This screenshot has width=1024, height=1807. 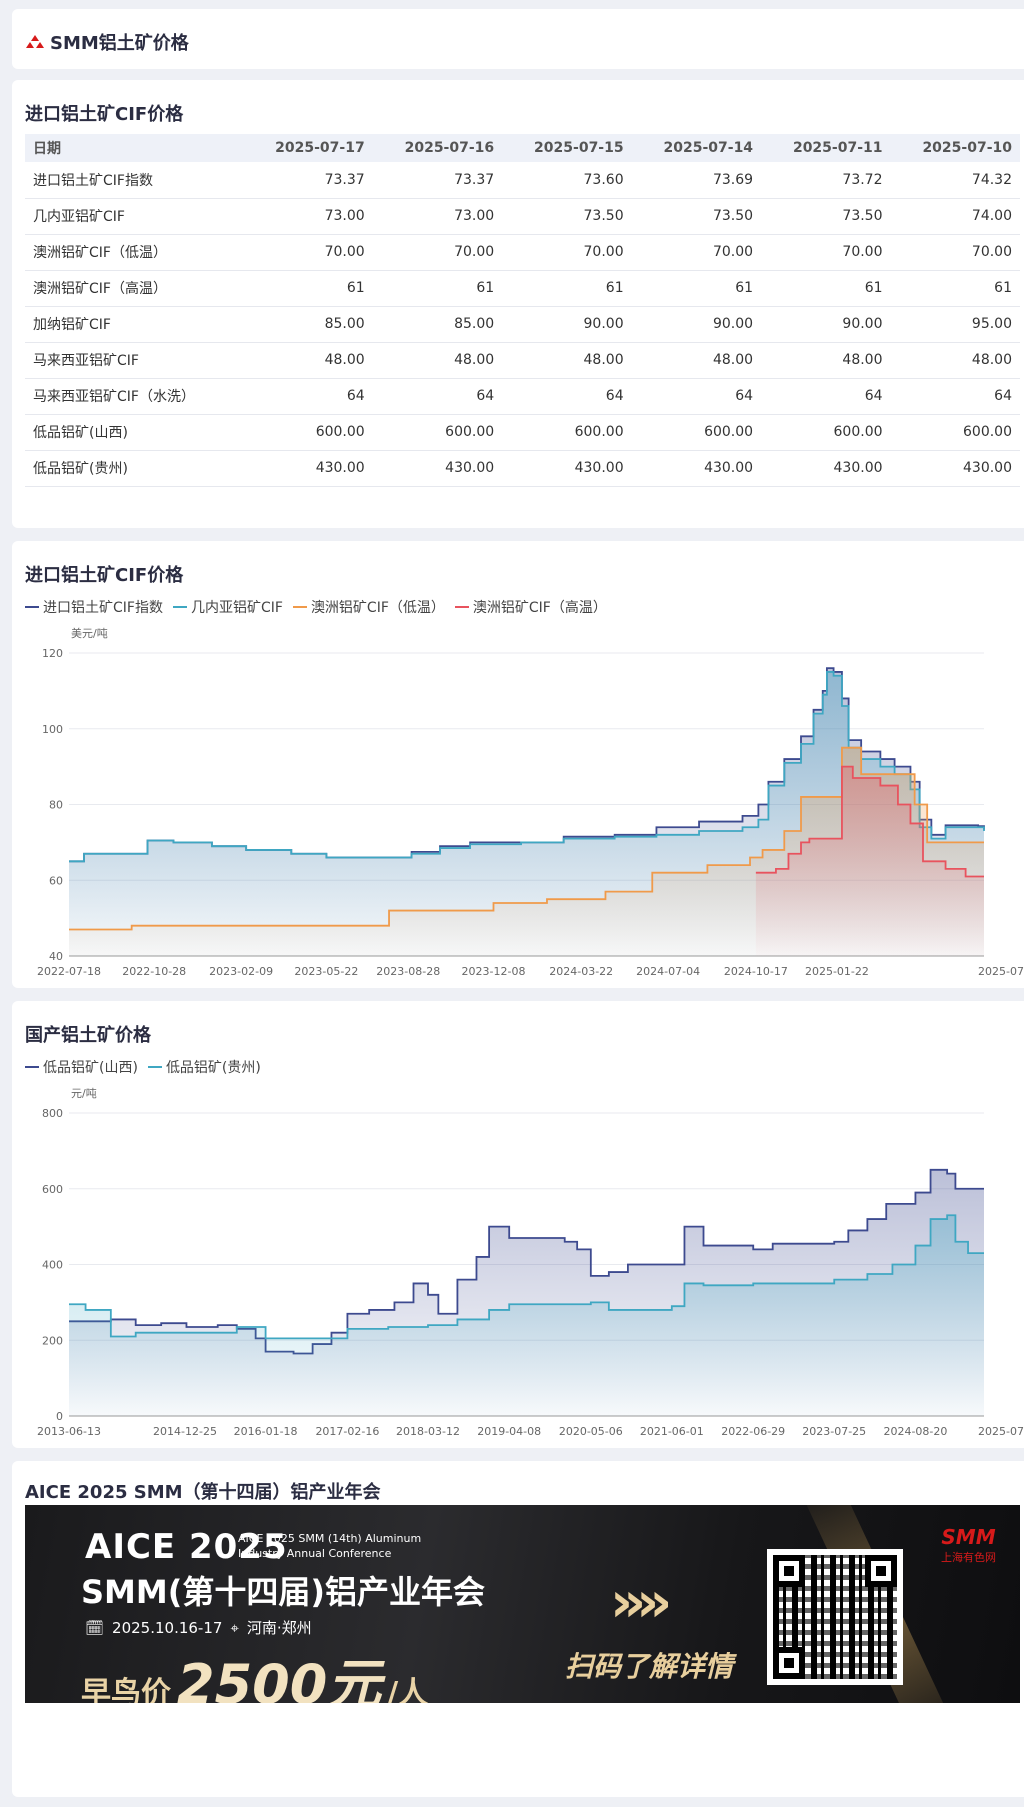 I want to click on column-header-date-value: 2025-07-17, so click(x=308, y=148).